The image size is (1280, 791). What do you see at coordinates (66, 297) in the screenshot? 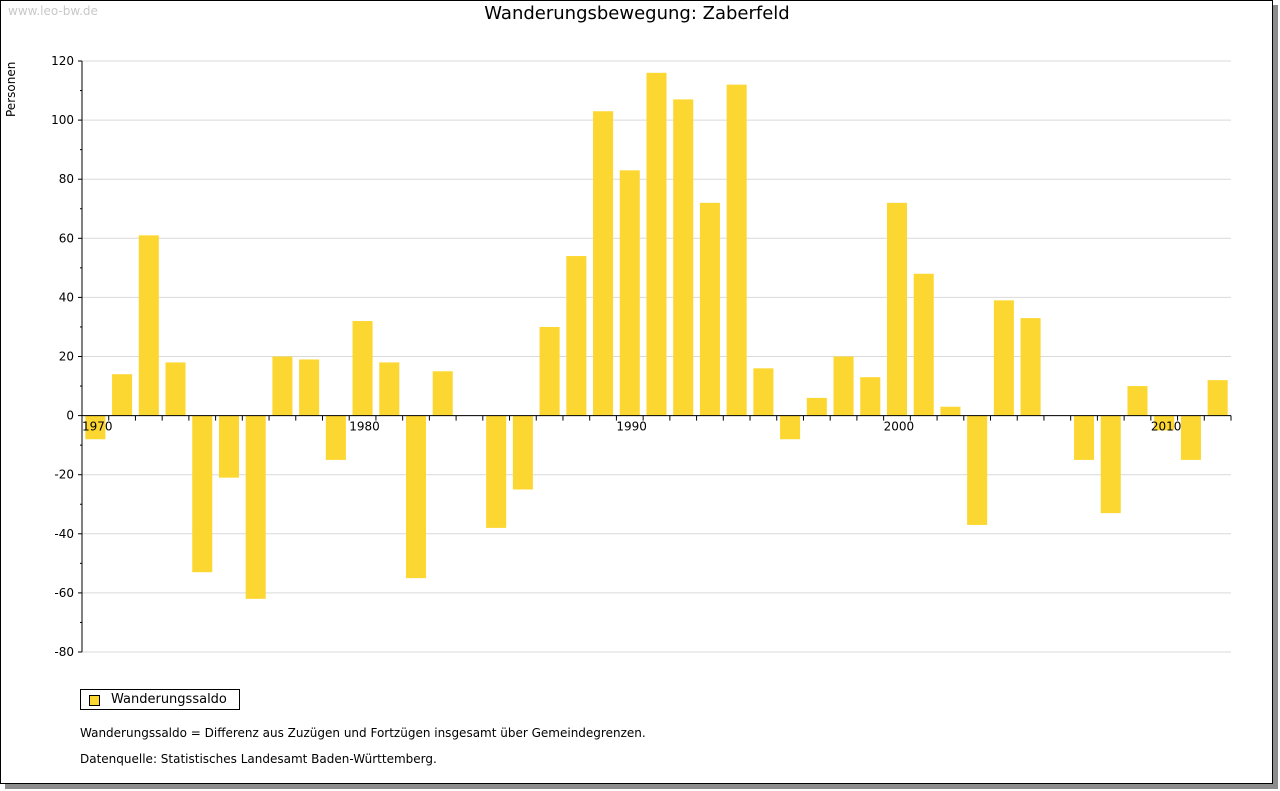
I see `y-tick-label: 40` at bounding box center [66, 297].